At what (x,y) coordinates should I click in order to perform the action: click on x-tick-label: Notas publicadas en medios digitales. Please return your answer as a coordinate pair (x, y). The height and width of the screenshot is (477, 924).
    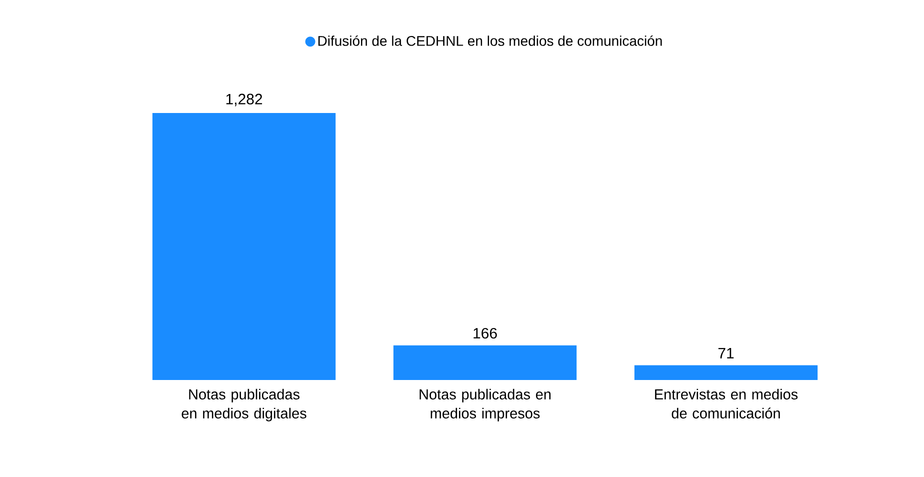
    Looking at the image, I should click on (244, 405).